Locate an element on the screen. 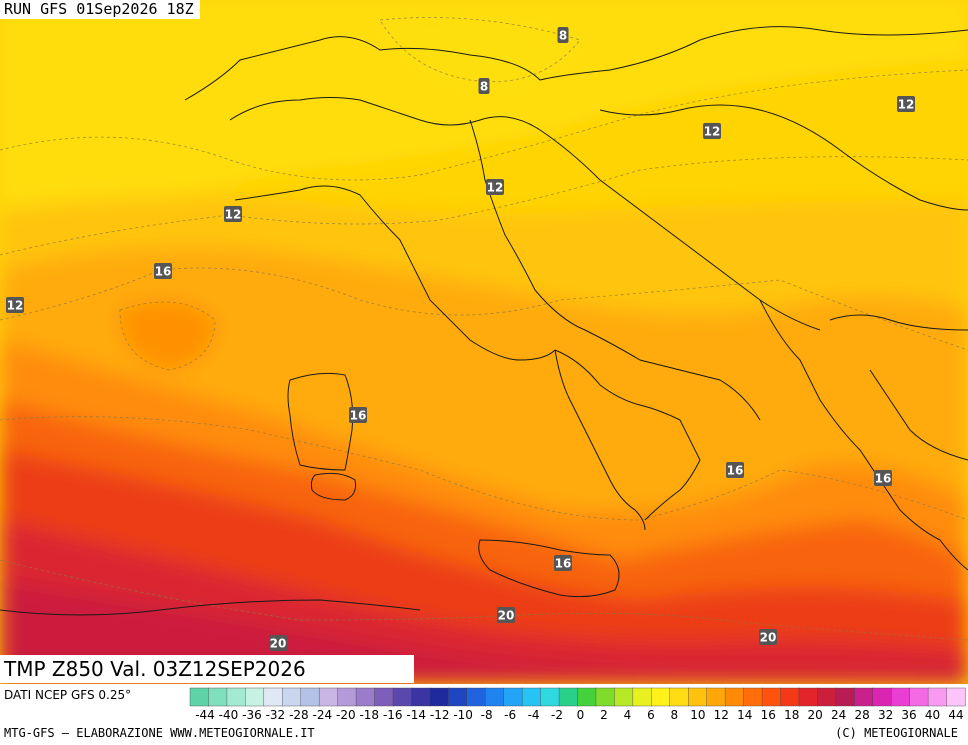  legend-tick-label: 40 is located at coordinates (932, 715).